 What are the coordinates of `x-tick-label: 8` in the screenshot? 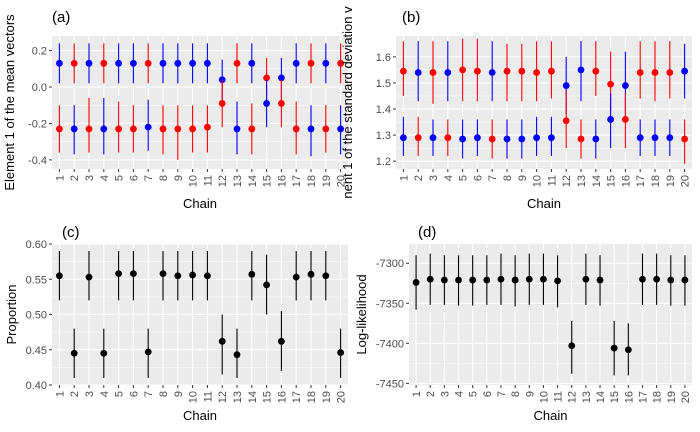 It's located at (164, 178).